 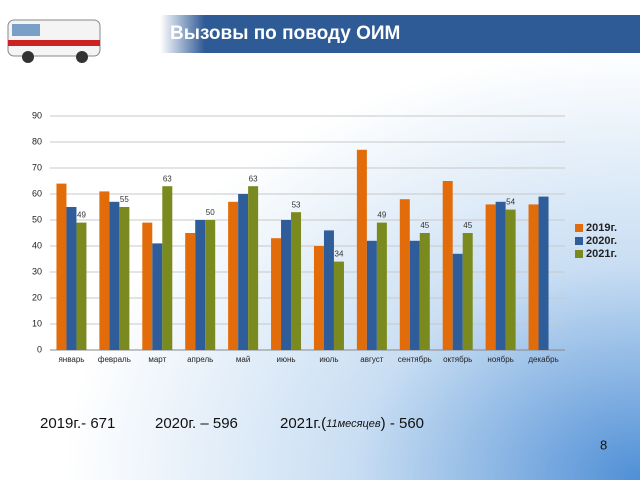 I want to click on summary-text: 2021г.(, so click(x=303, y=423).